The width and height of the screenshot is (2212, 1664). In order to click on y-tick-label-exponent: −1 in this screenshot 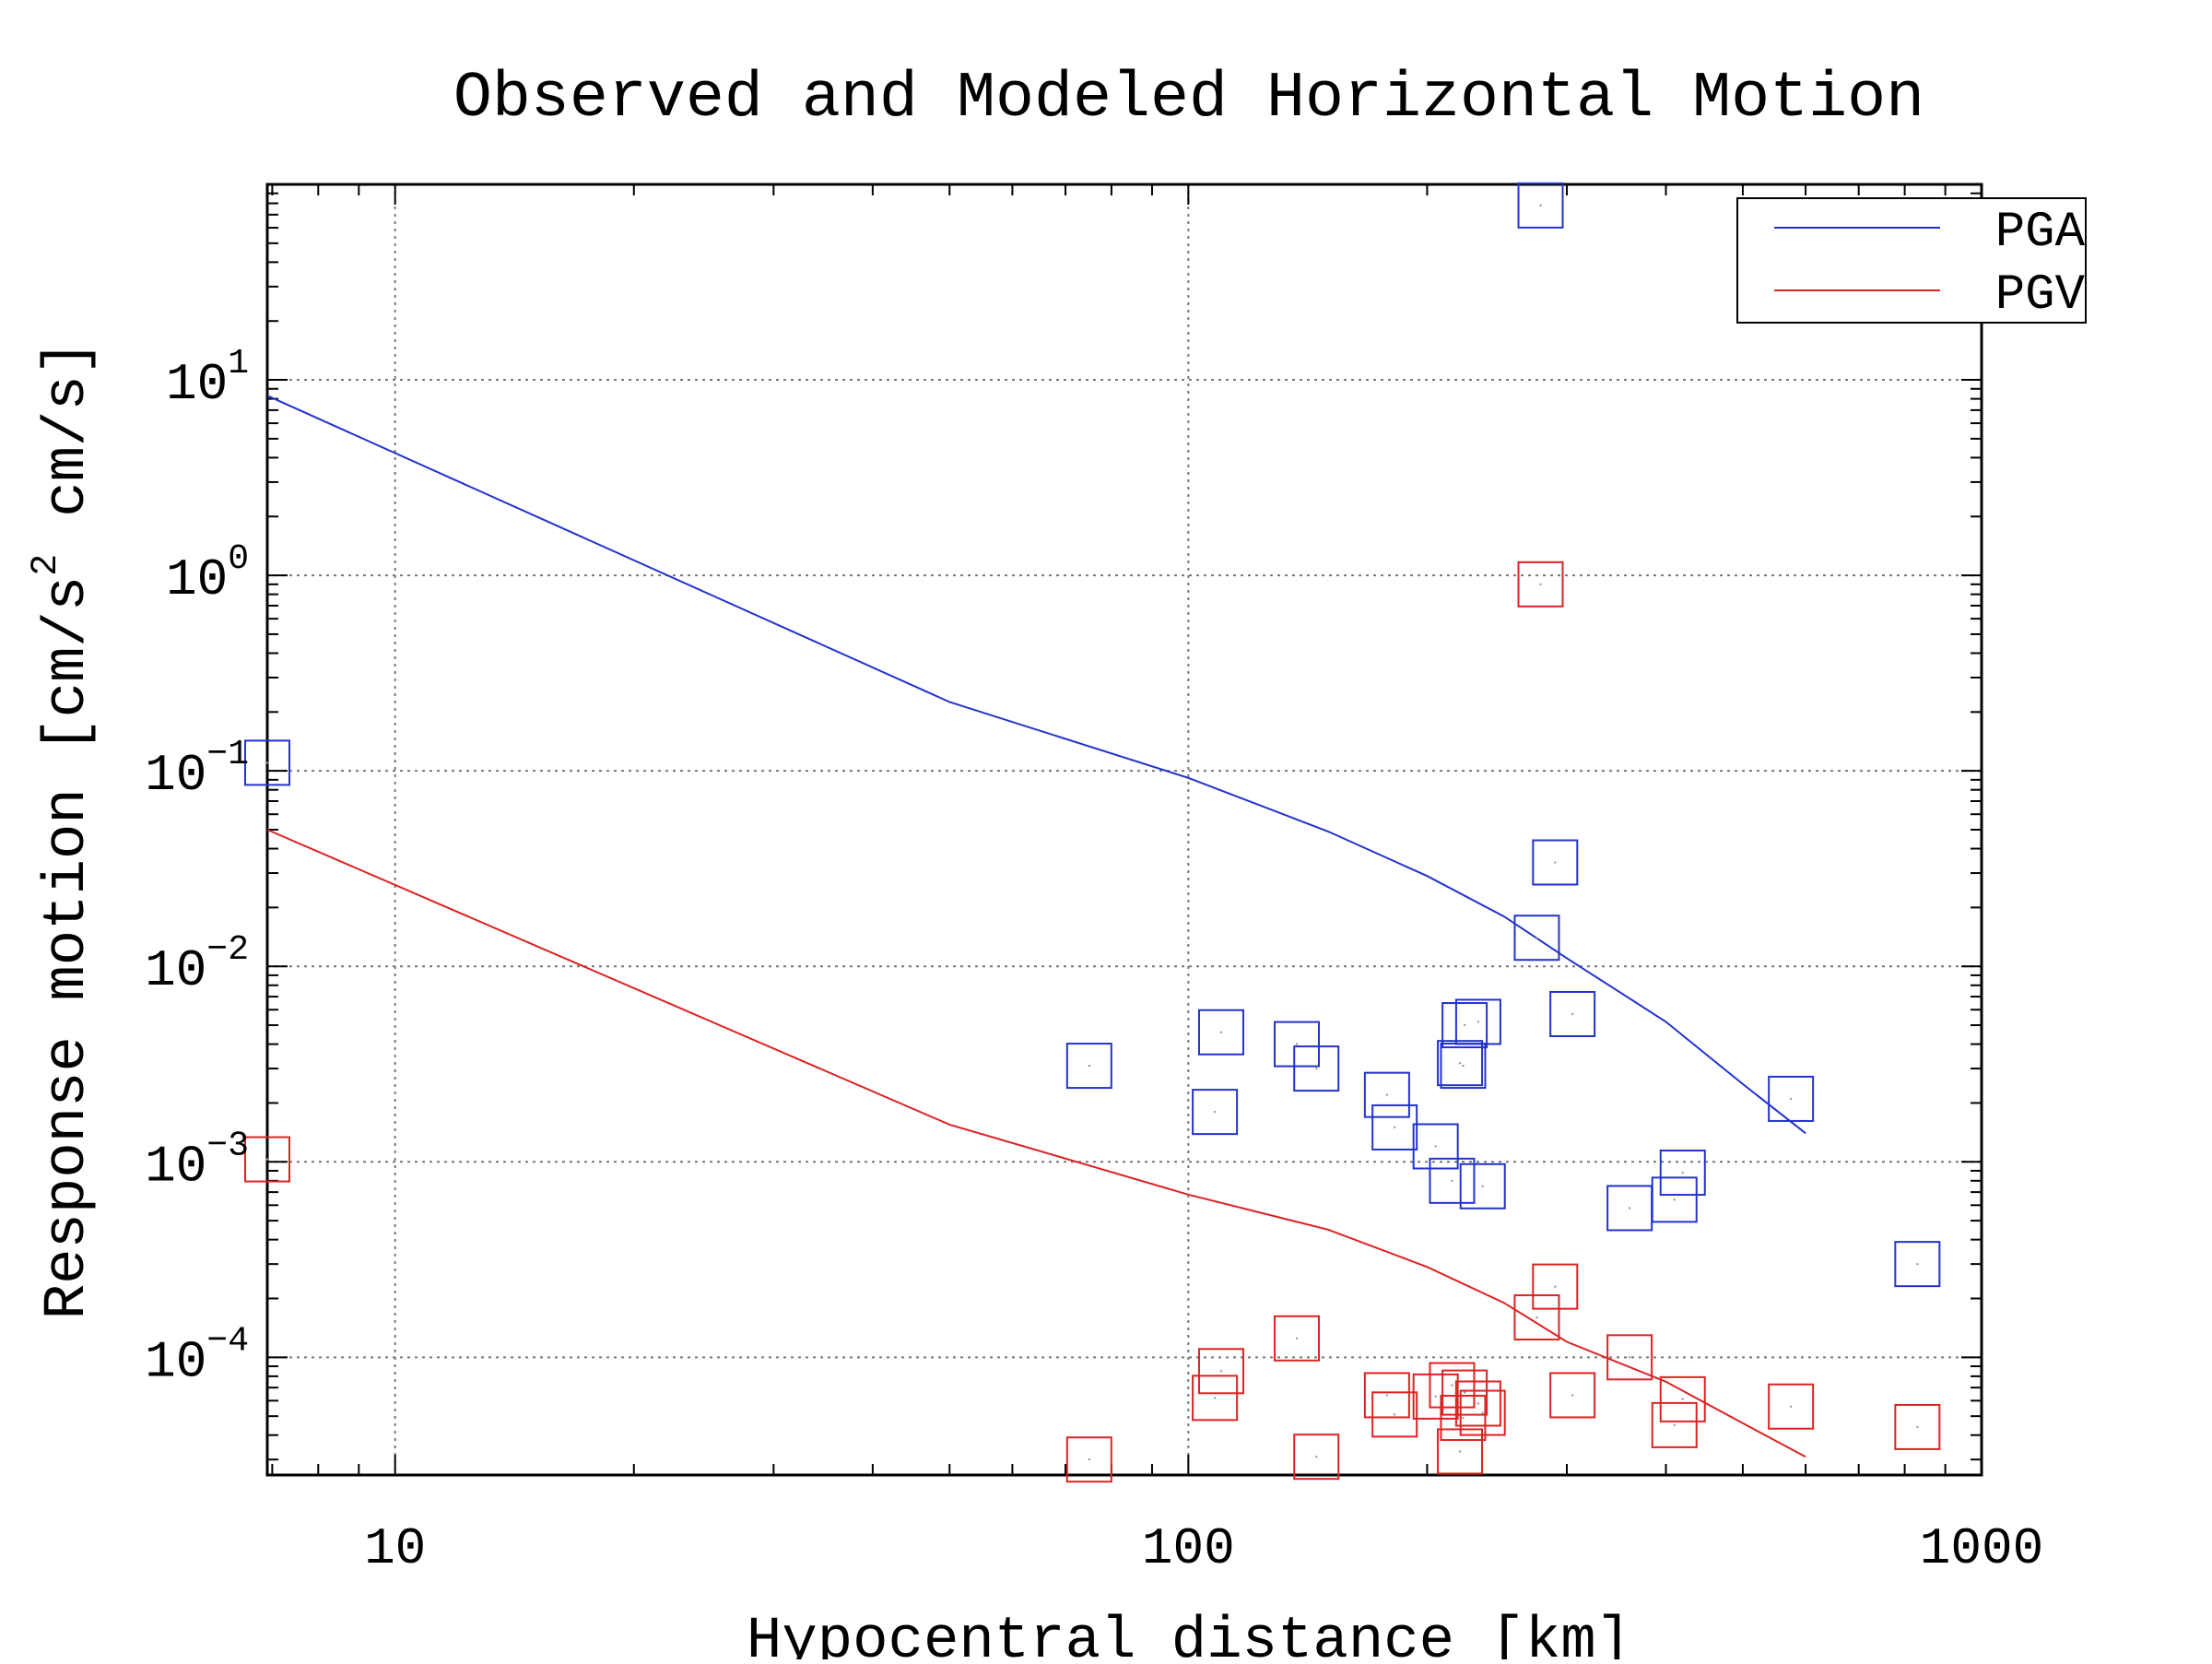, I will do `click(227, 754)`.